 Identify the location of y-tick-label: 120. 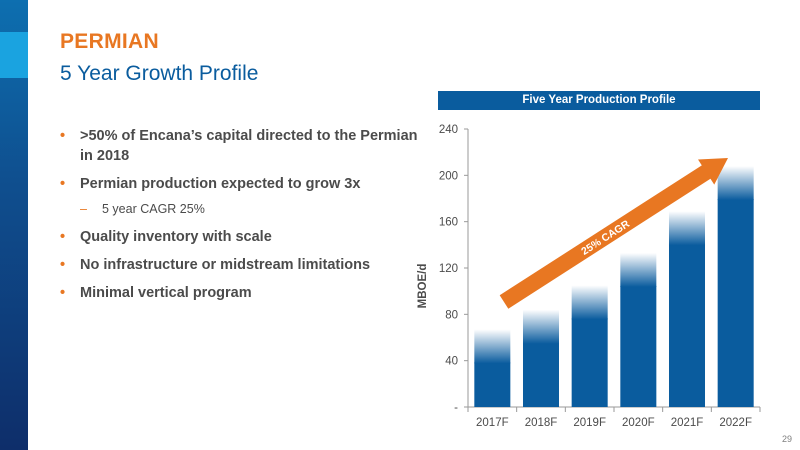
(448, 269).